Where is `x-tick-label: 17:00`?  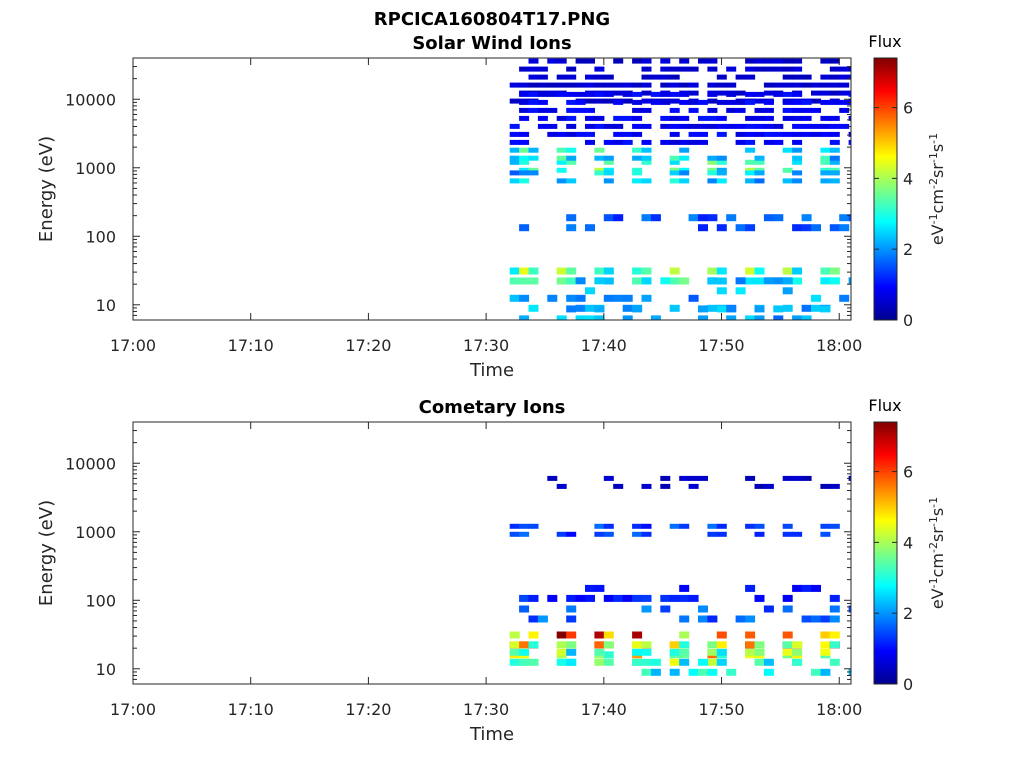 x-tick-label: 17:00 is located at coordinates (133, 709).